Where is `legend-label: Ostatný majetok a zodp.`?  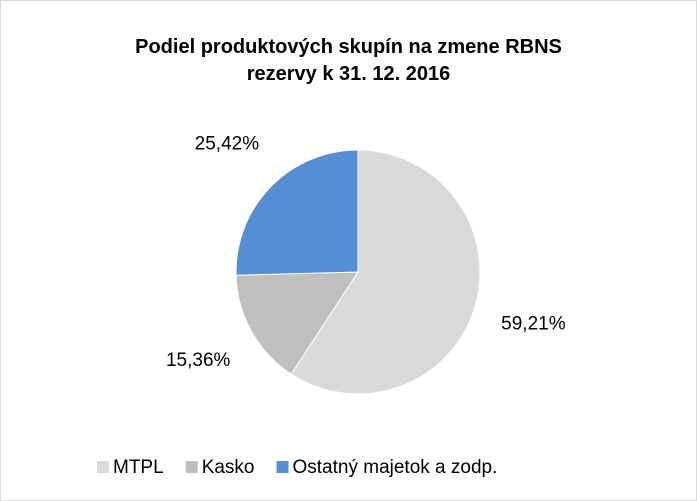
legend-label: Ostatný majetok a zodp. is located at coordinates (395, 467).